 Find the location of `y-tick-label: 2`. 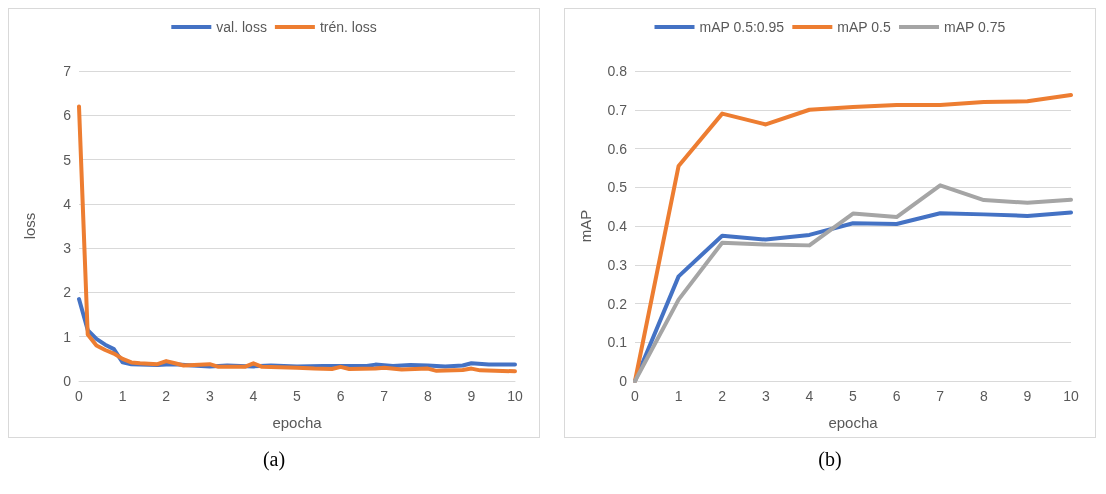

y-tick-label: 2 is located at coordinates (67, 292).